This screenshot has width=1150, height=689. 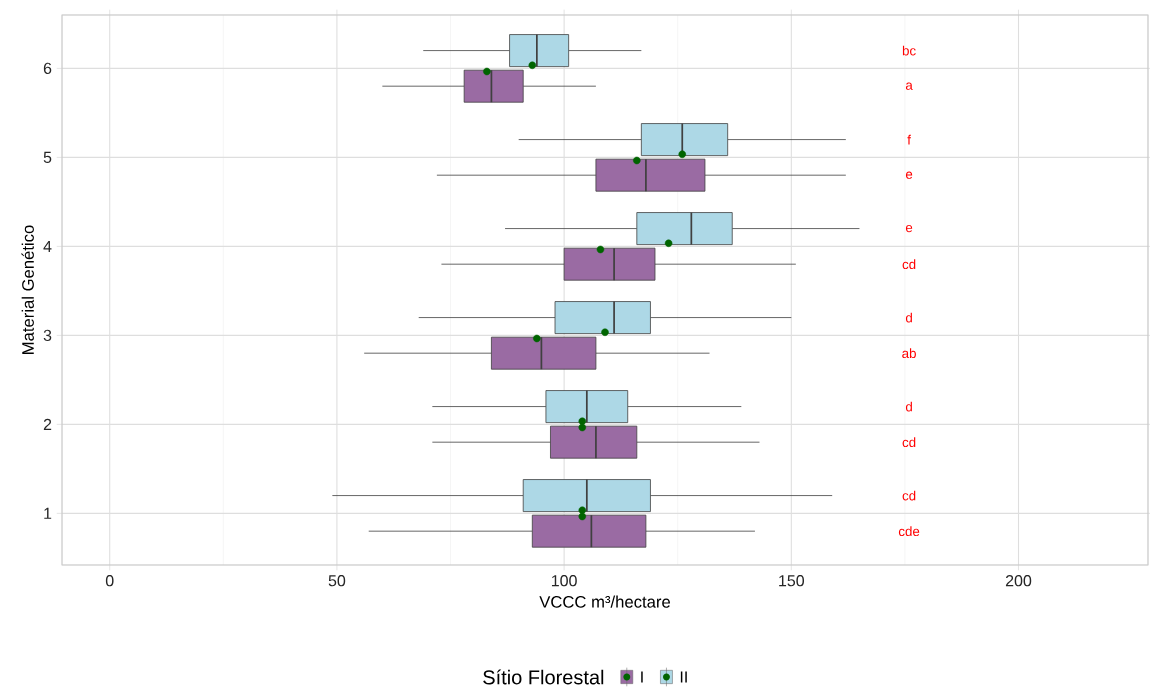 What do you see at coordinates (47, 424) in the screenshot?
I see `y-tick-label: 2` at bounding box center [47, 424].